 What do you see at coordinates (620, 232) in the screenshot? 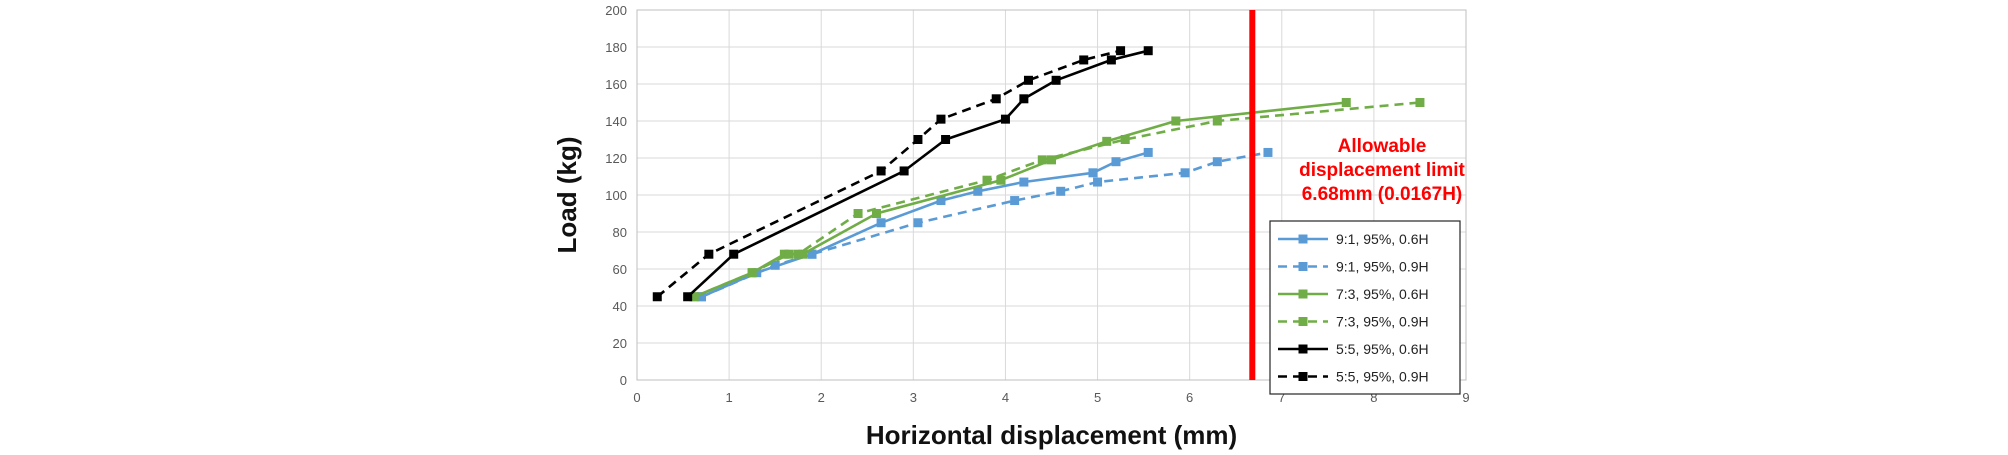
I see `y-tick-label: 80` at bounding box center [620, 232].